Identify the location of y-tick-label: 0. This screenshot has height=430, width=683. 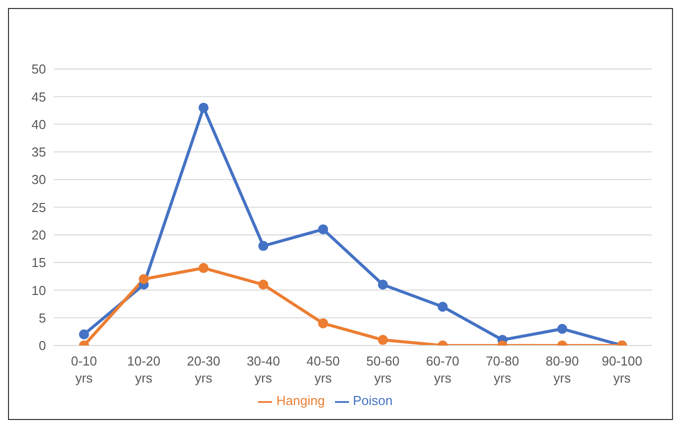
(42, 346).